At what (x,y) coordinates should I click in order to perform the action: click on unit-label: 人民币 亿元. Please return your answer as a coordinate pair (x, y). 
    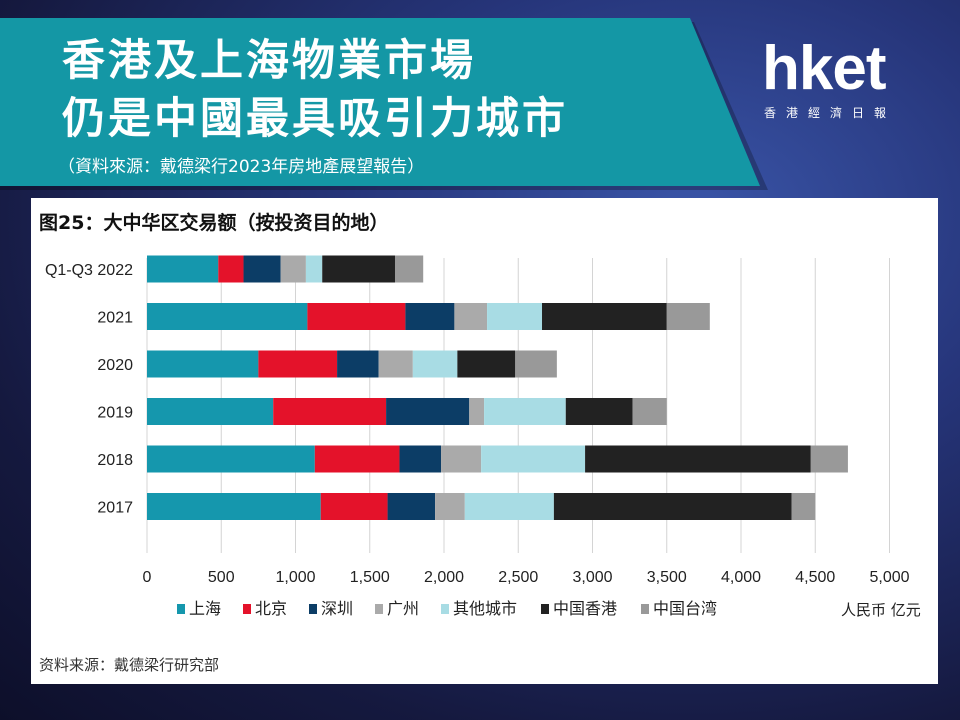
    Looking at the image, I should click on (881, 610).